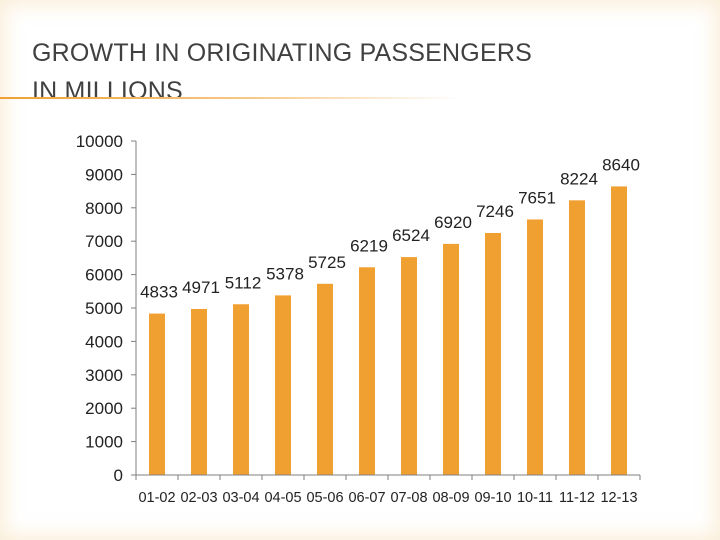 This screenshot has height=540, width=720. I want to click on data-label: 4833, so click(159, 292).